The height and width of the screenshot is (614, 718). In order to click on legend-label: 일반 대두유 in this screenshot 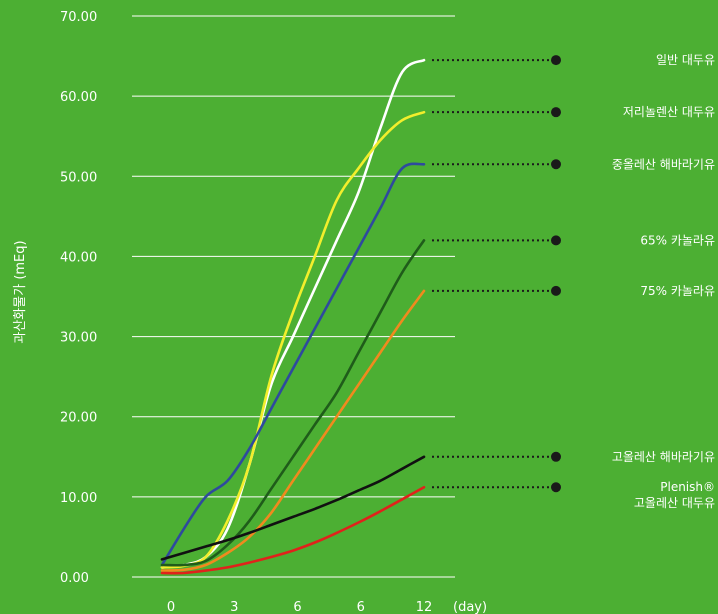, I will do `click(685, 60)`.